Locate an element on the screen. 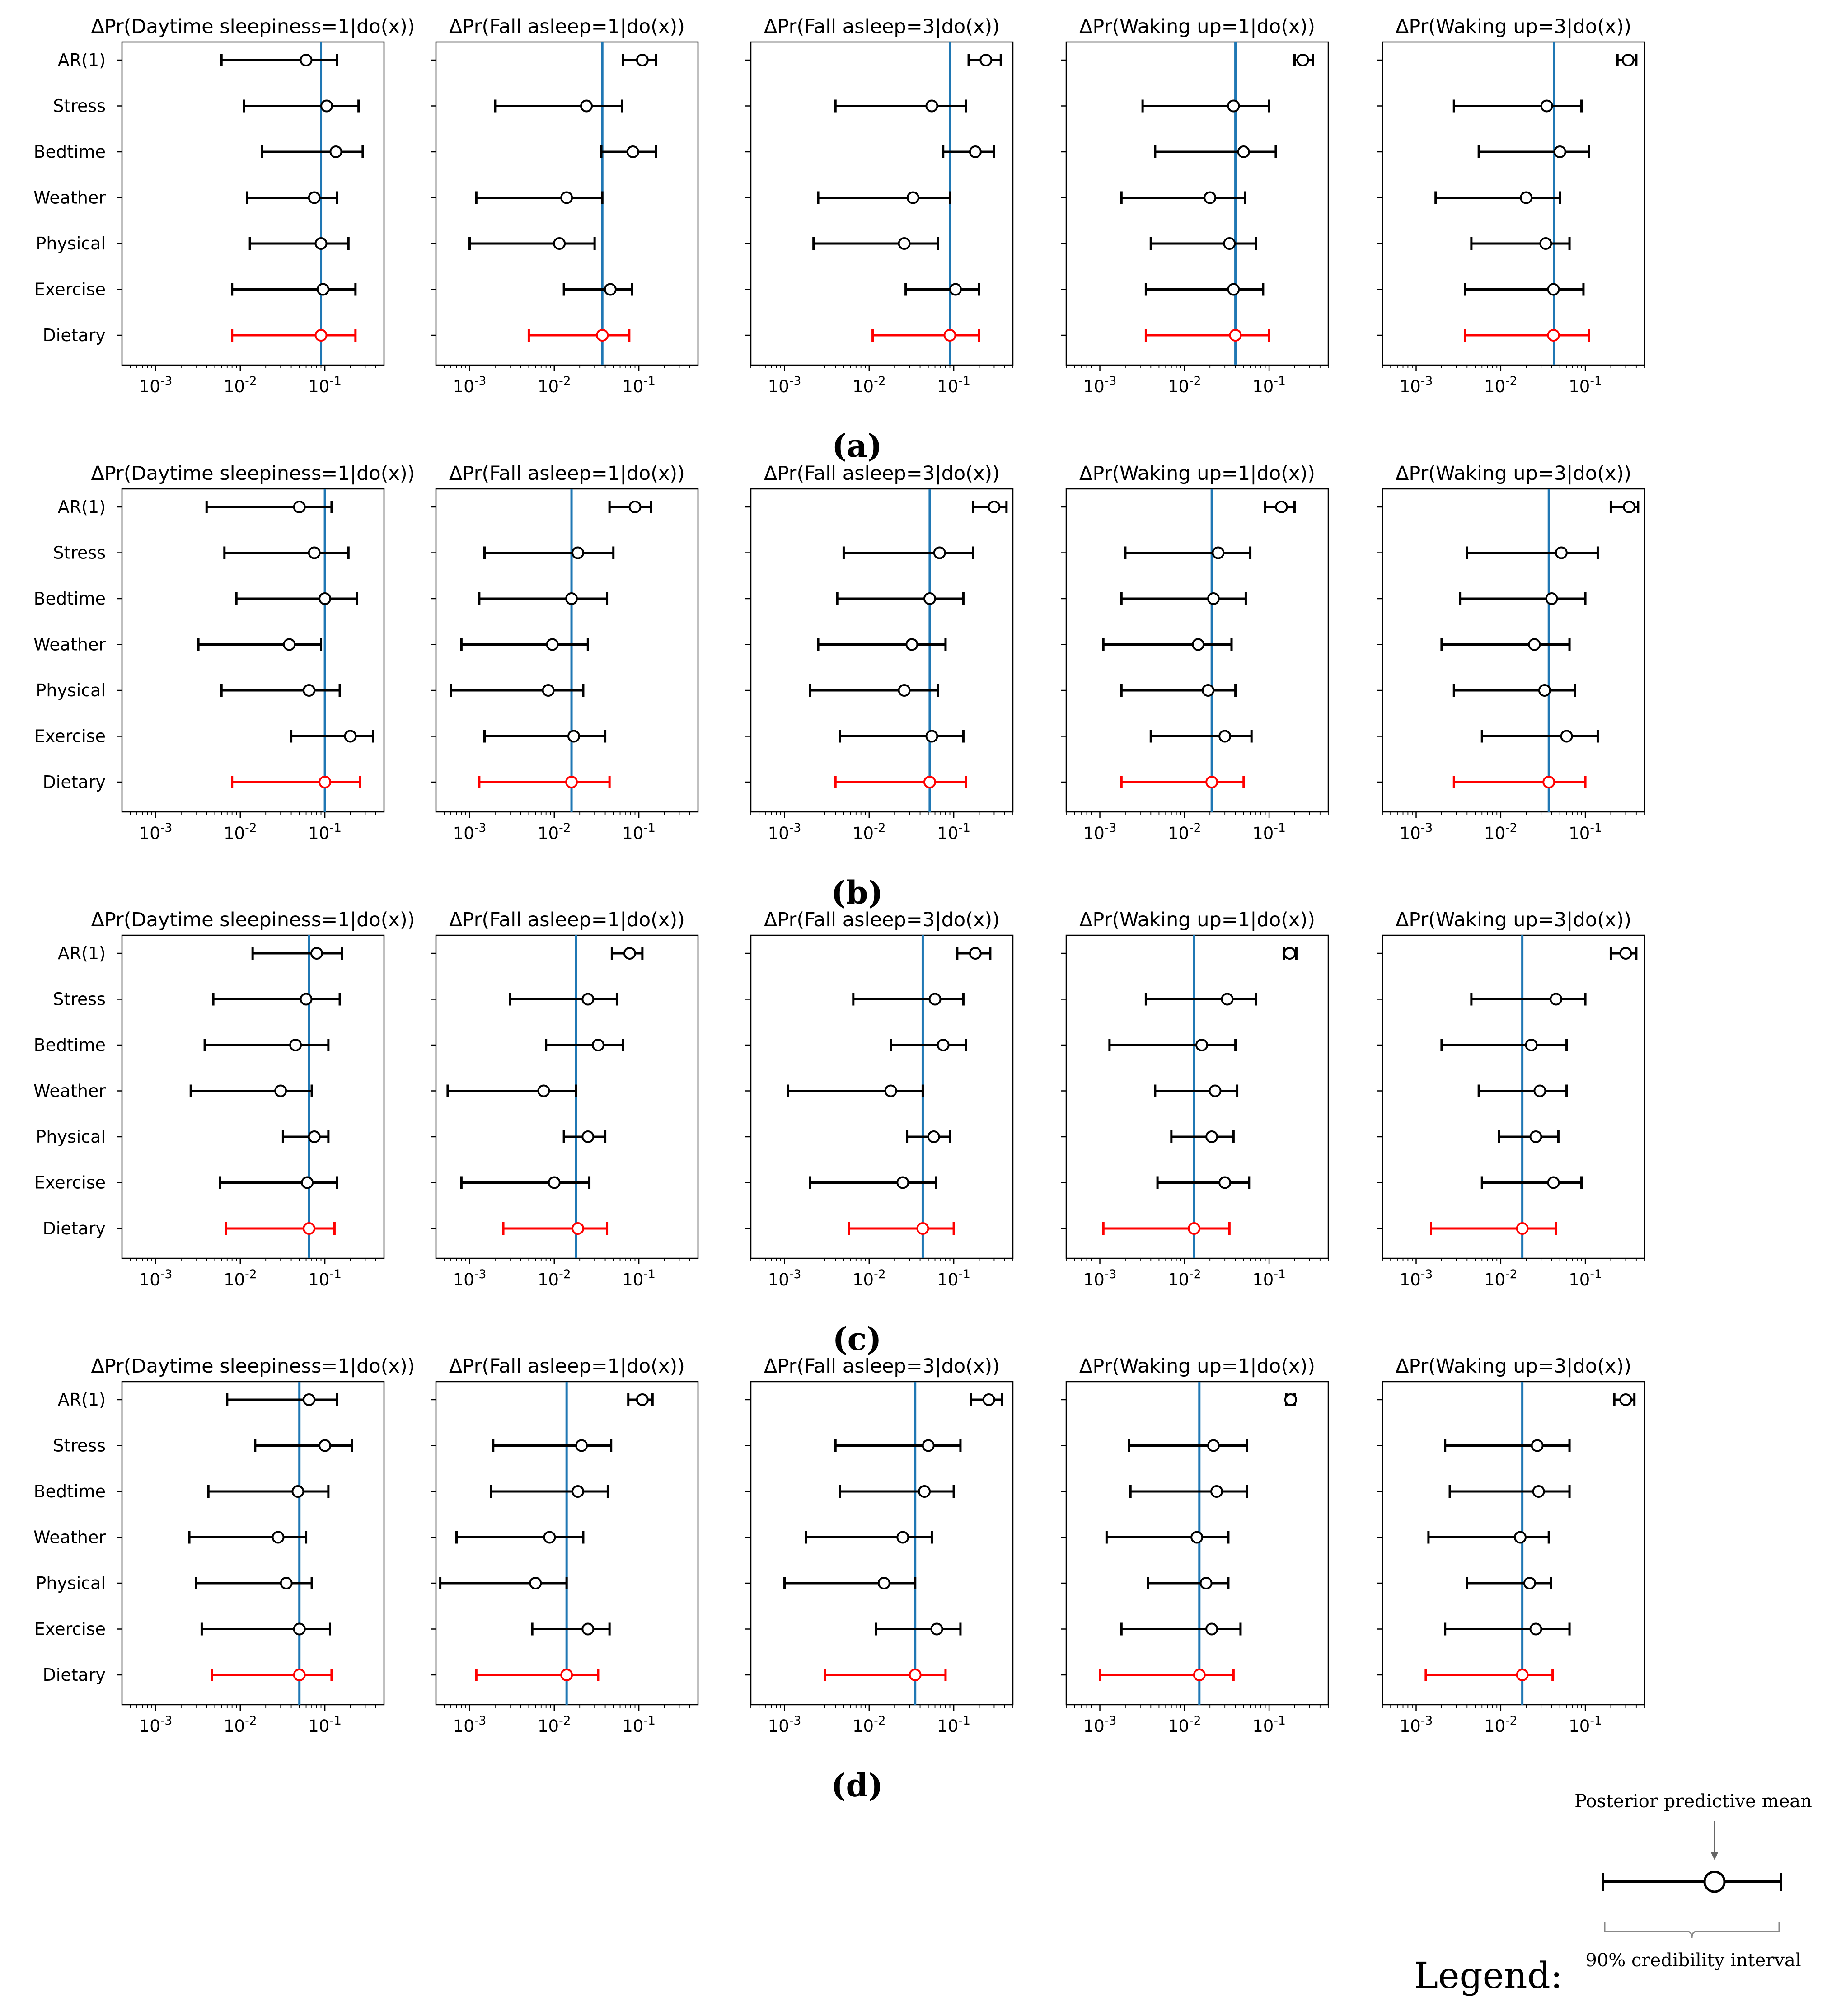  category-label: Stress is located at coordinates (79, 553).